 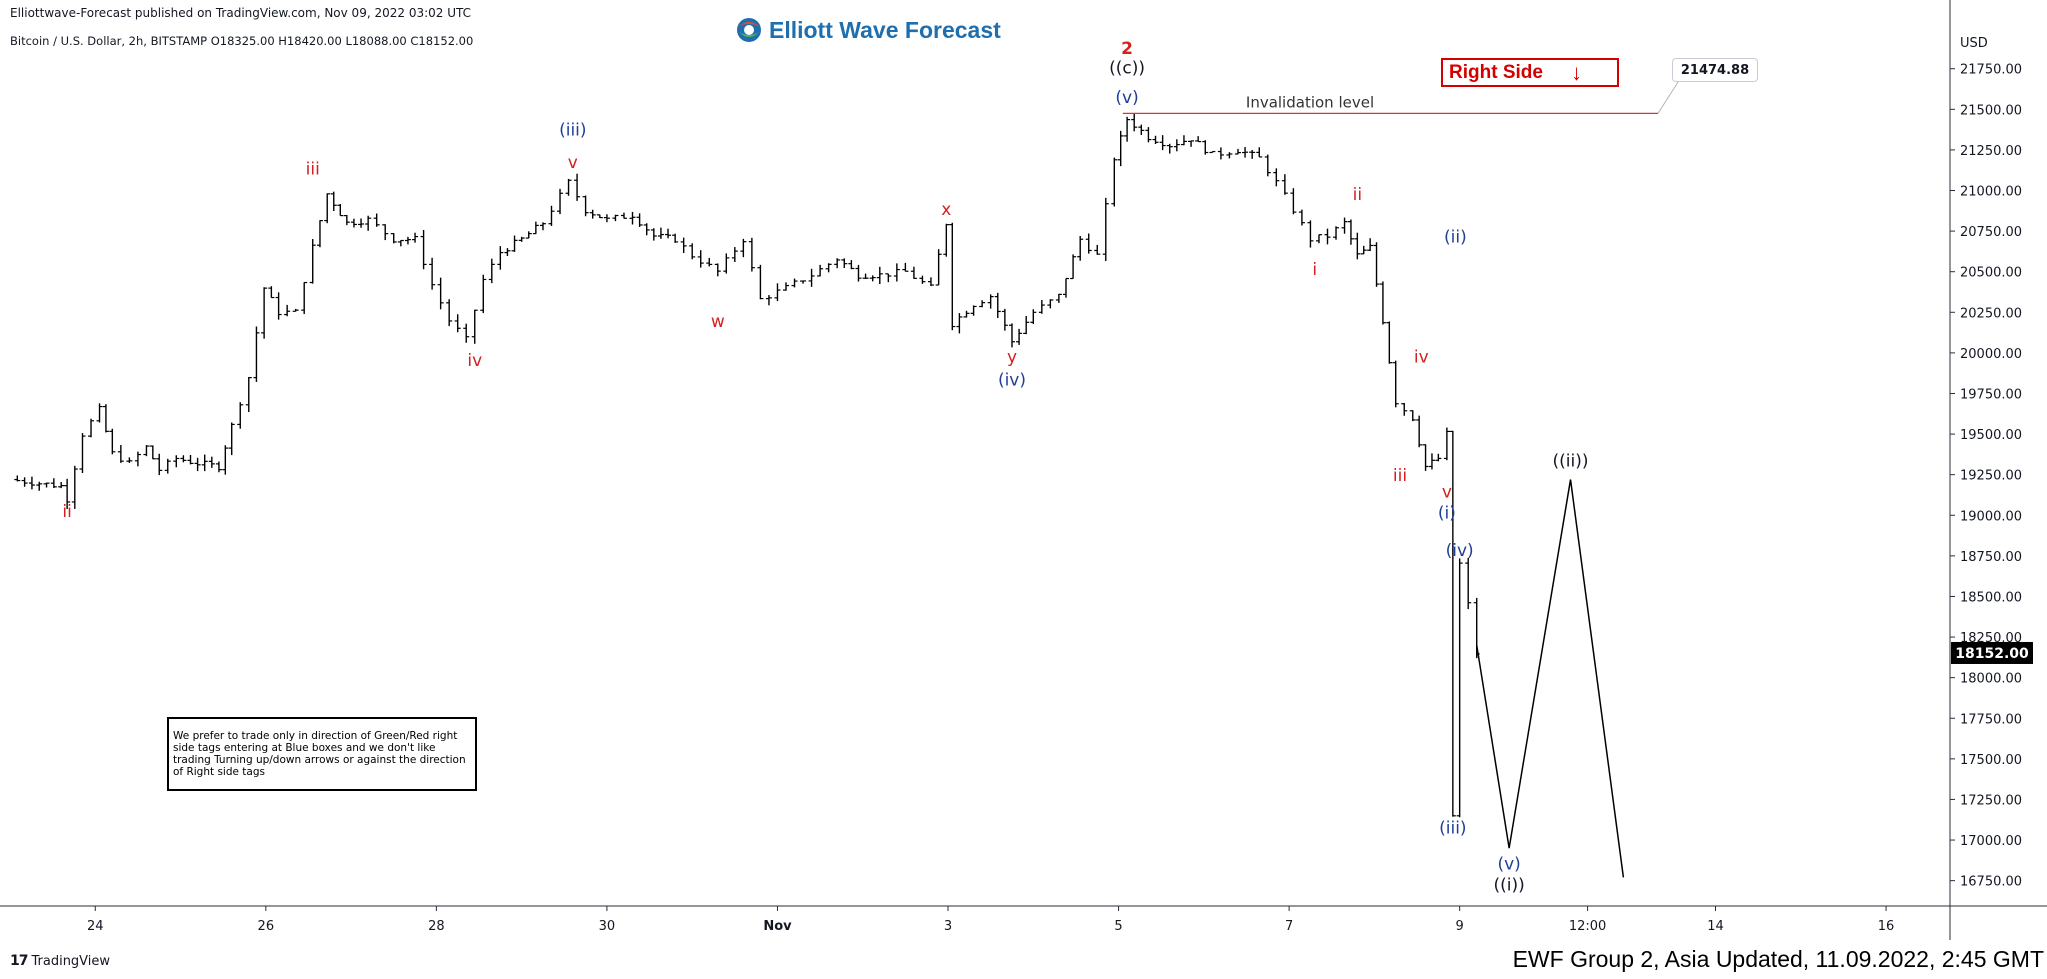 I want to click on current-price-label: 18152.00, so click(x=1992, y=654).